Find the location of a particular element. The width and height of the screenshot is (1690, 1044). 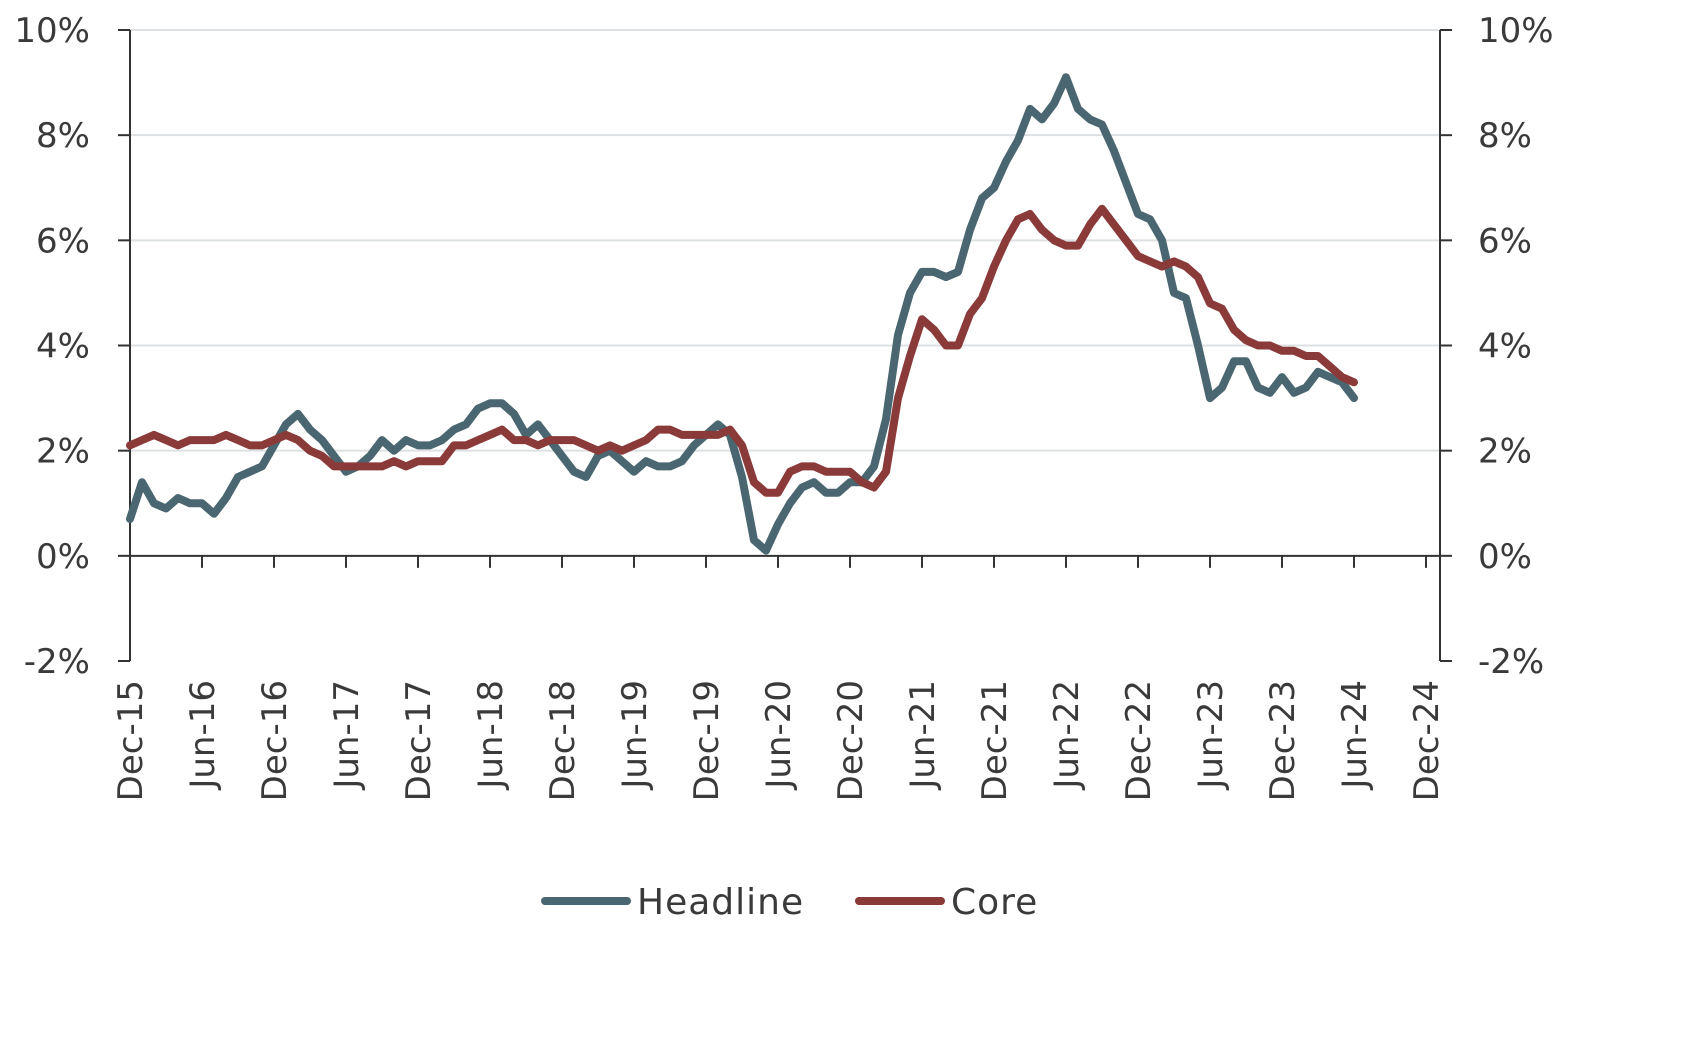

y-axis-right-labels: -2% 0% 2% 4% 6% 8% 10% is located at coordinates (1516, 346).